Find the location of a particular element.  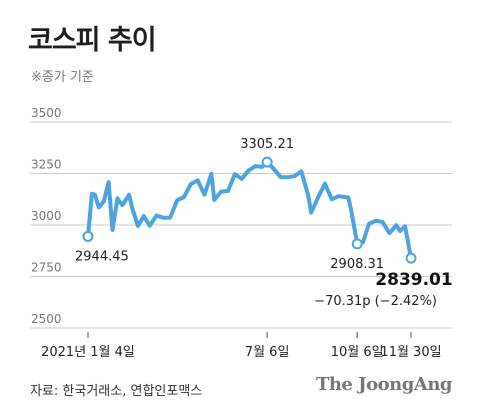

y-tick-label: 2750 is located at coordinates (46, 268).